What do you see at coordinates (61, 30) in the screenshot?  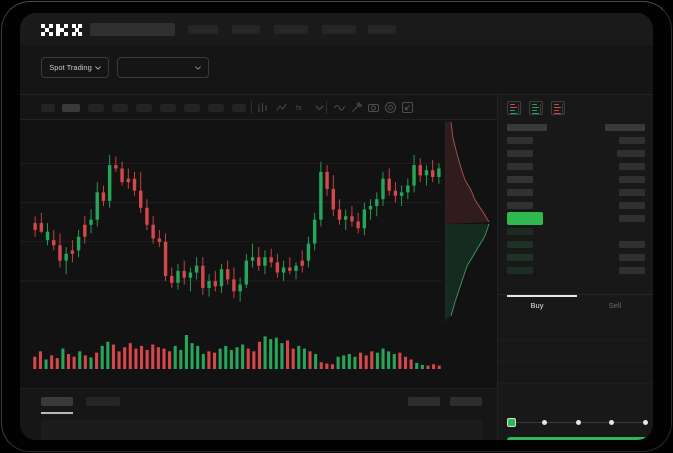 I see `okx-logo` at bounding box center [61, 30].